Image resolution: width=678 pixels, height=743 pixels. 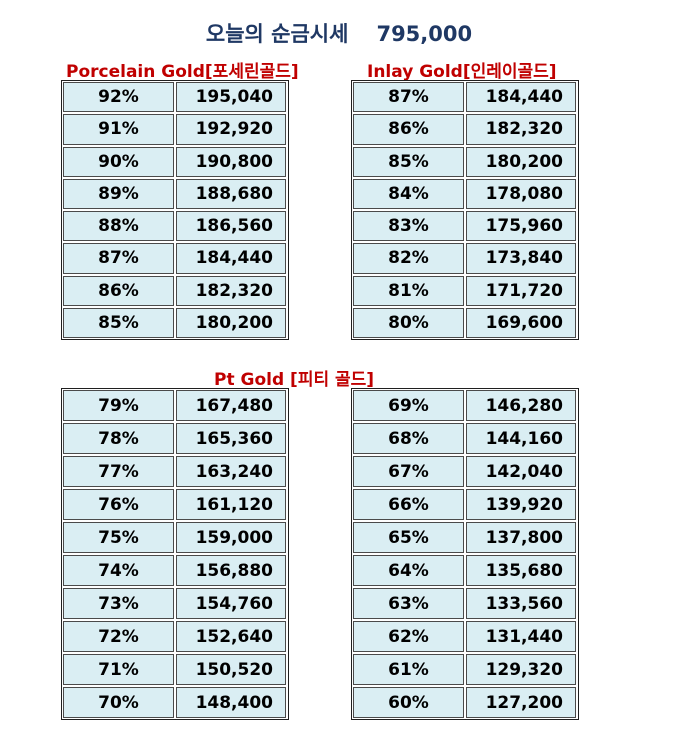 I want to click on purity-cell: 80%, so click(x=408, y=322).